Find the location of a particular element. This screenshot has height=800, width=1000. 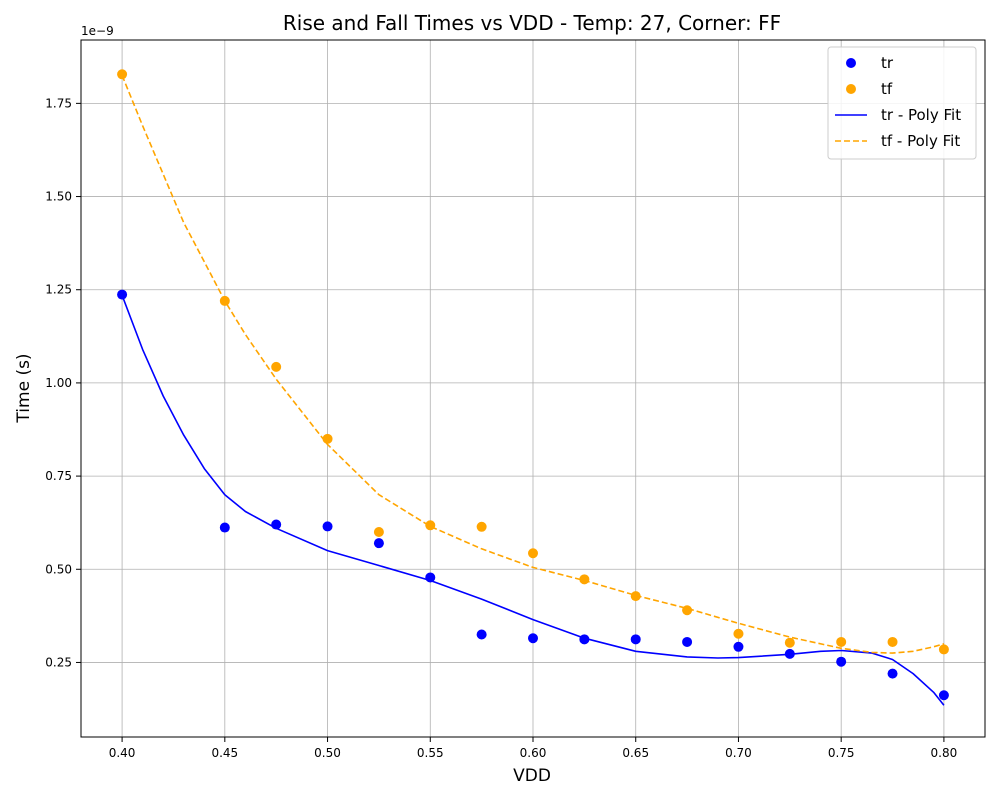

y-tick-label: 1.50 is located at coordinates (58, 197).